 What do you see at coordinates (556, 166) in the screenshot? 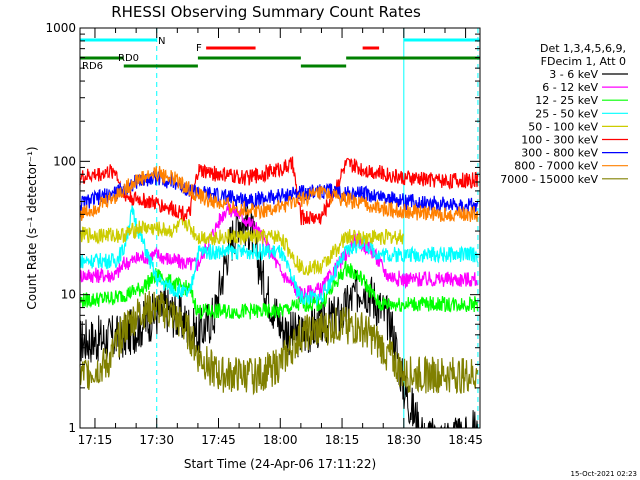
I see `legend-label: 800 - 7000 keV` at bounding box center [556, 166].